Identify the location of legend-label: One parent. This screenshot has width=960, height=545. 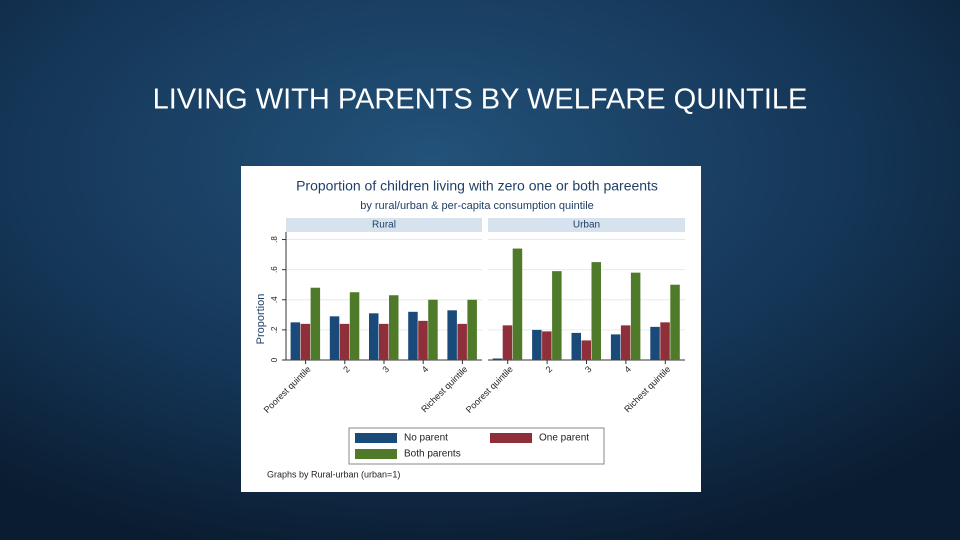
(564, 438).